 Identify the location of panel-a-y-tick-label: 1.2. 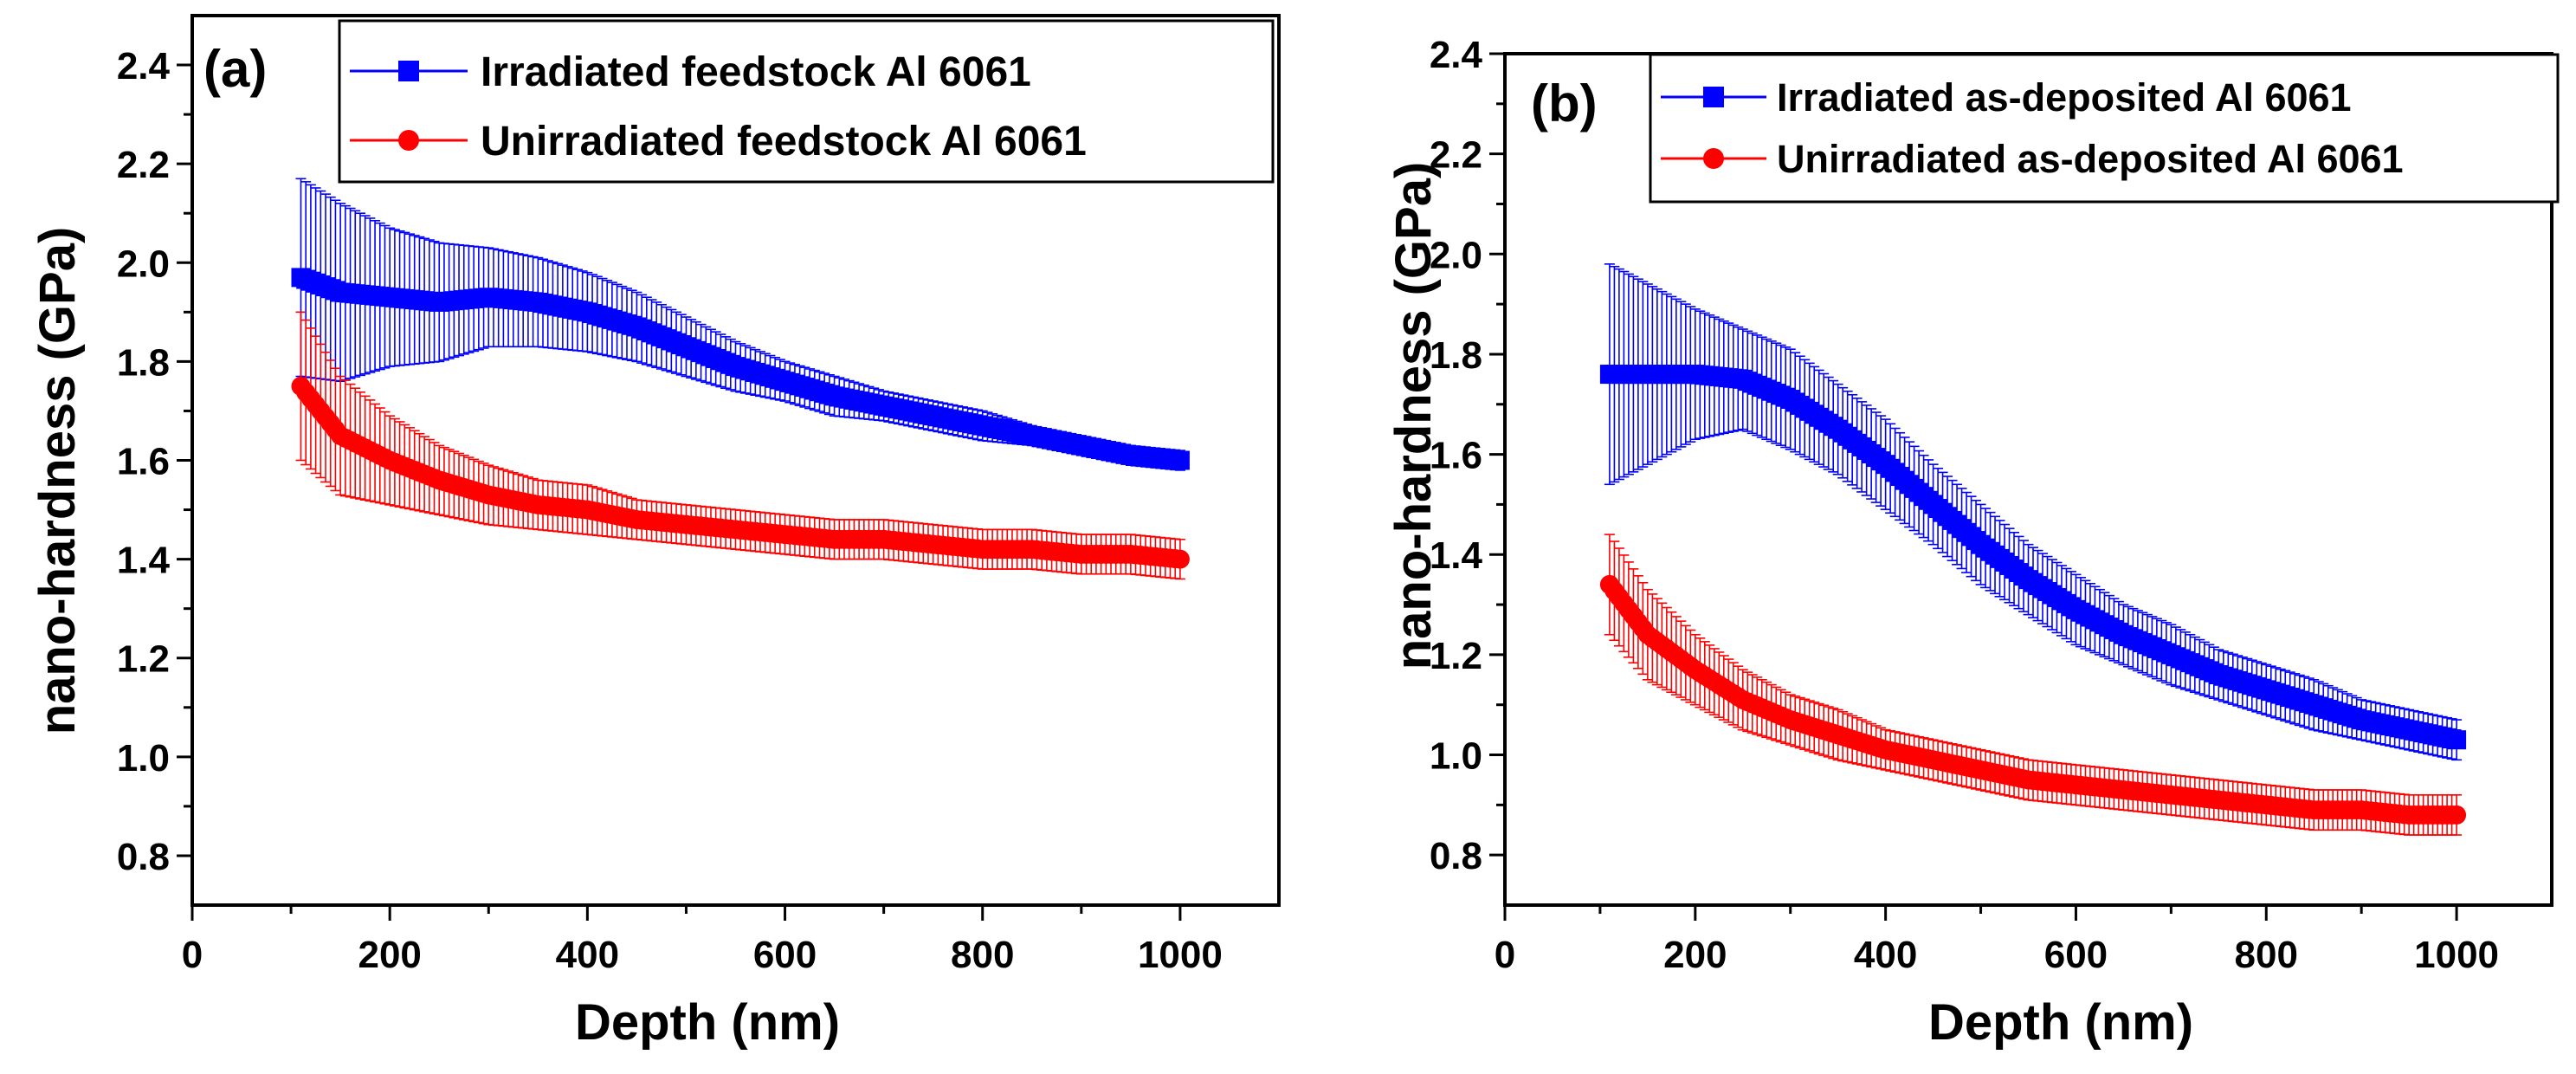
(143, 659).